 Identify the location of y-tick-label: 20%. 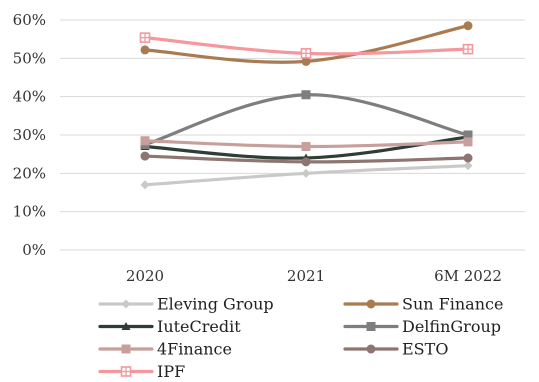
(29, 173).